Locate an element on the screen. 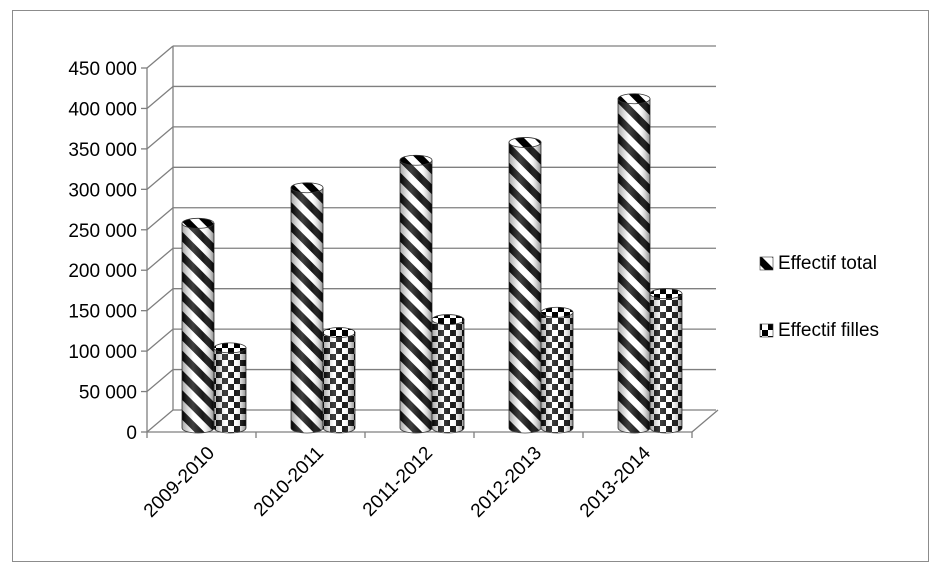 Image resolution: width=932 pixels, height=563 pixels. y-tick-label: 0 is located at coordinates (131, 433).